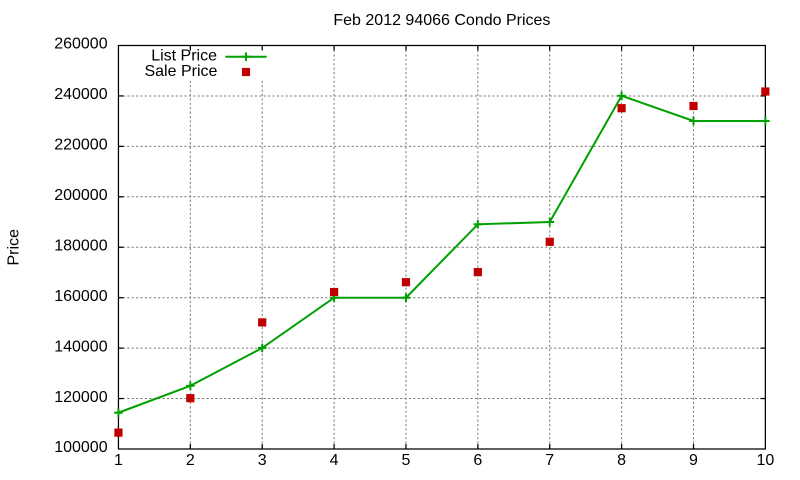  What do you see at coordinates (441, 20) in the screenshot?
I see `svg-text: Feb 2012 94066 Condo Prices` at bounding box center [441, 20].